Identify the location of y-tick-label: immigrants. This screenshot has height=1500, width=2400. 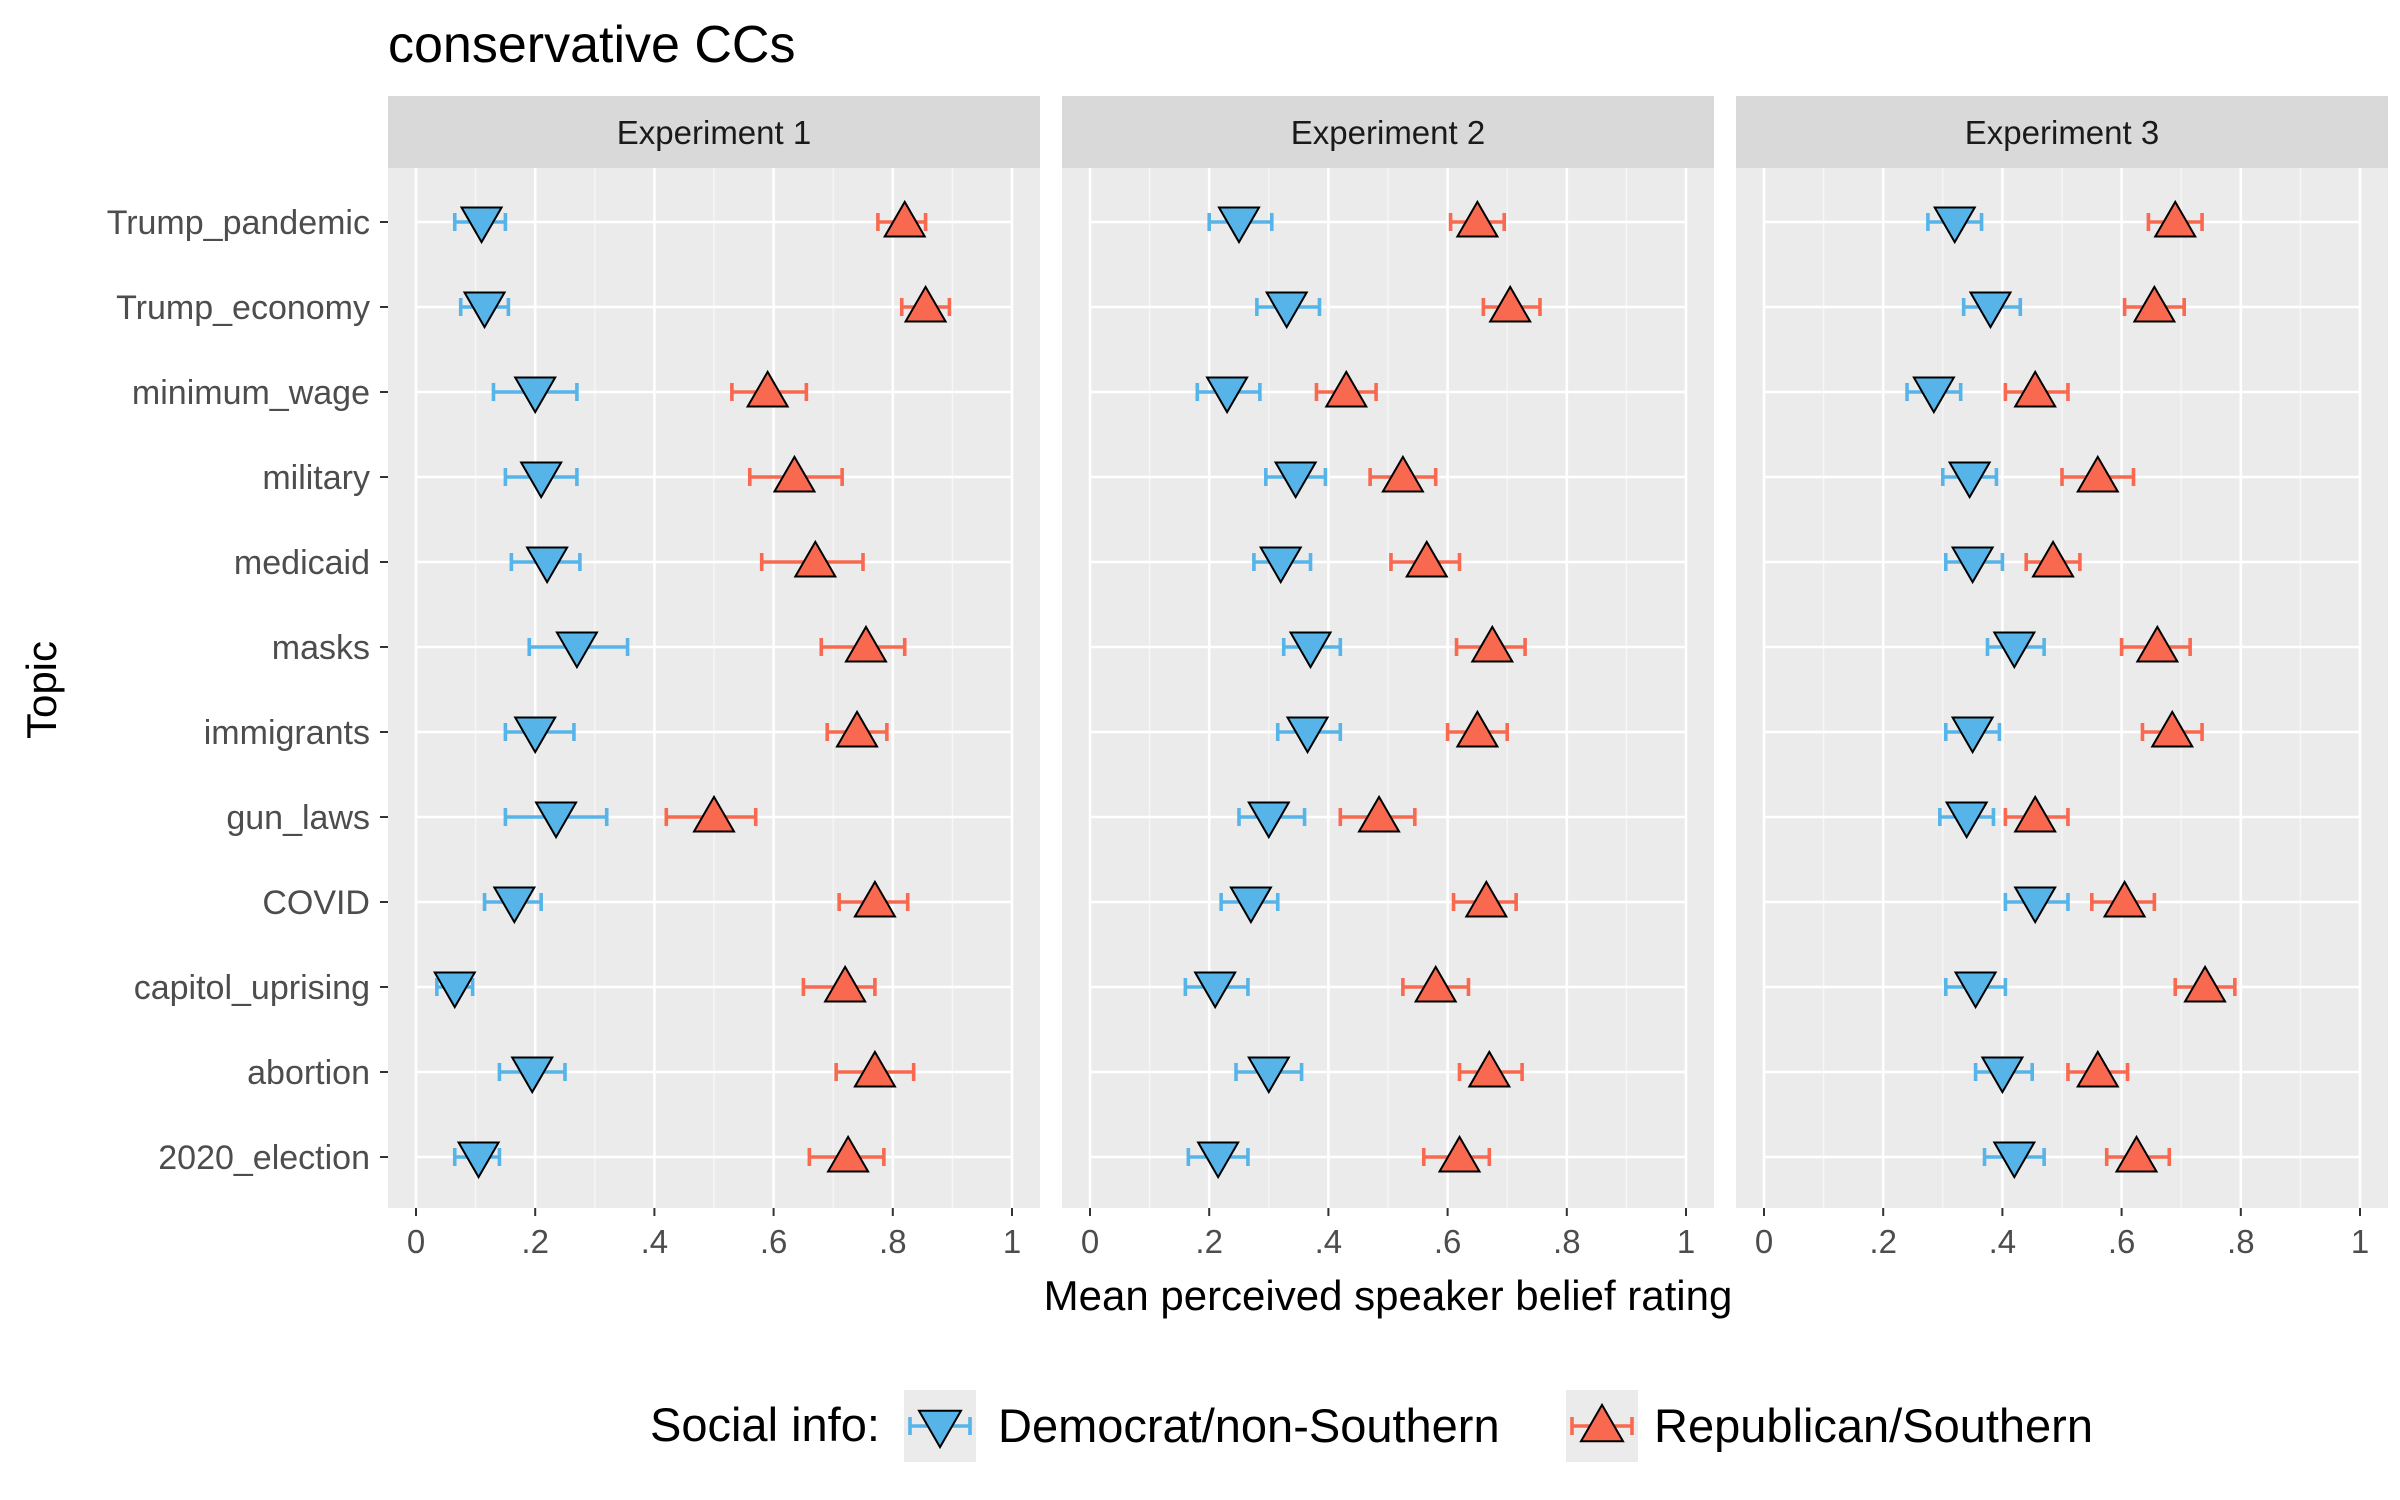
(287, 733).